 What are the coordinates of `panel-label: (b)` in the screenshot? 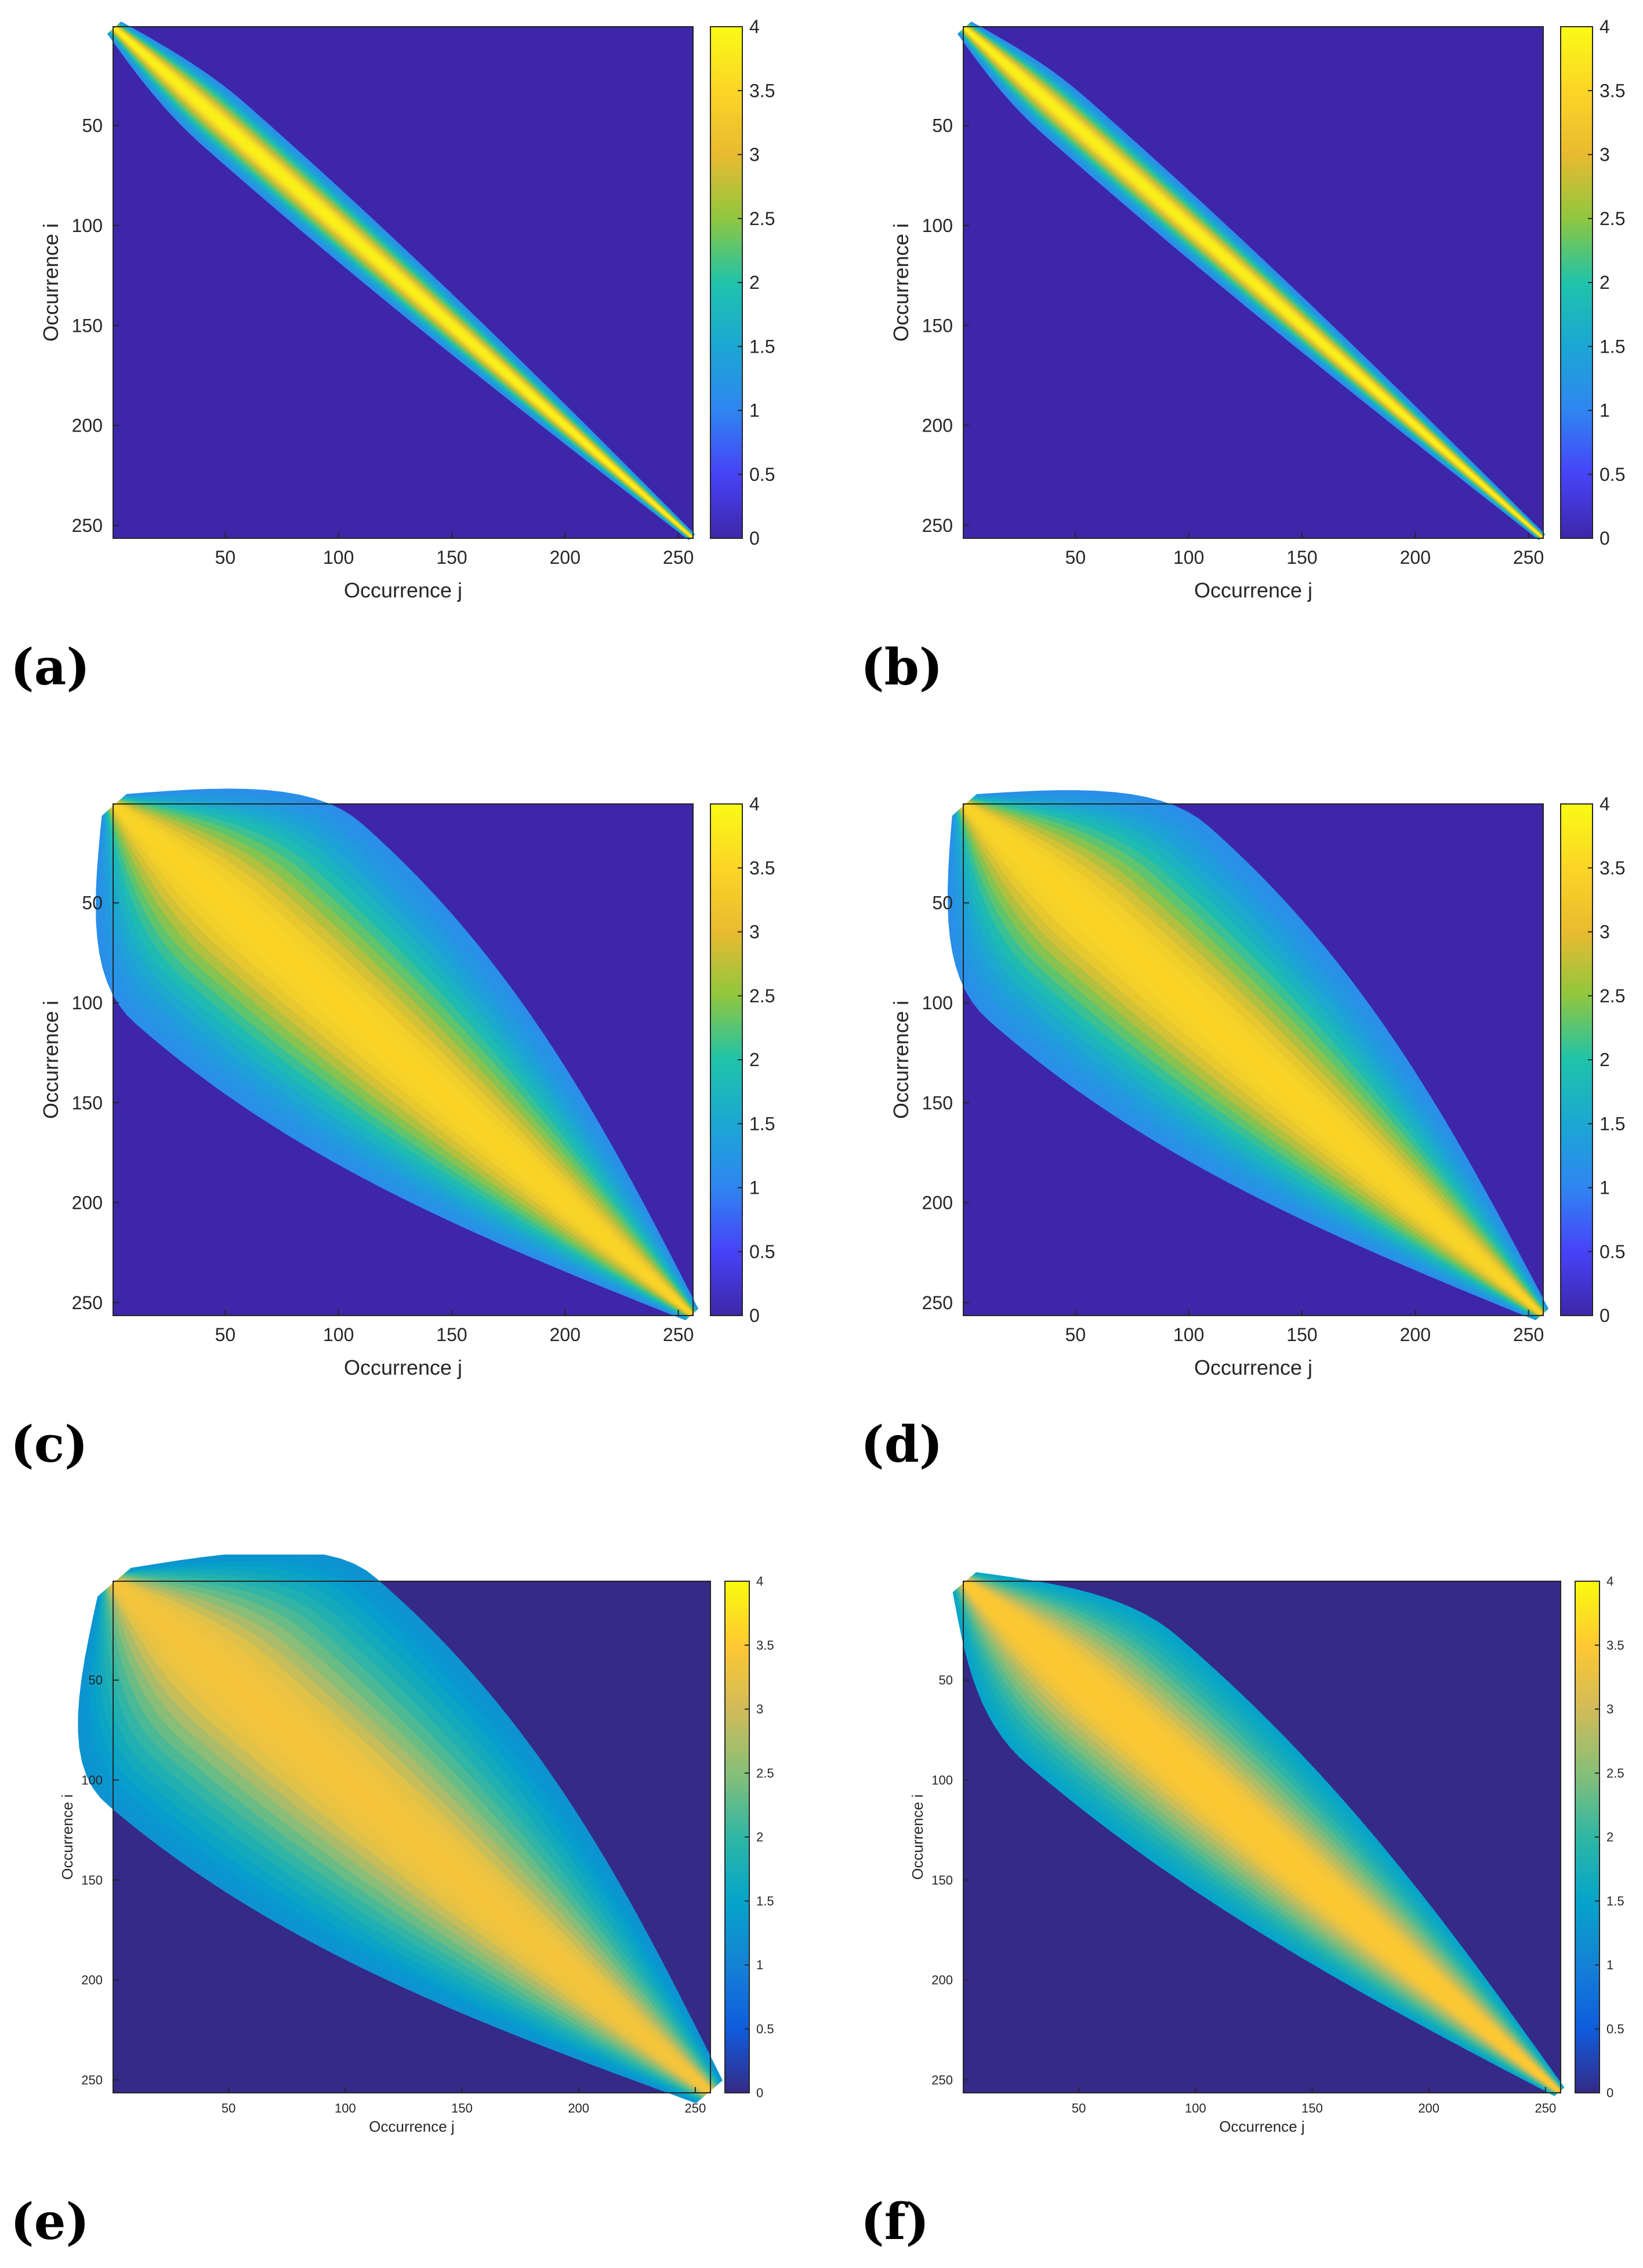 It's located at (902, 668).